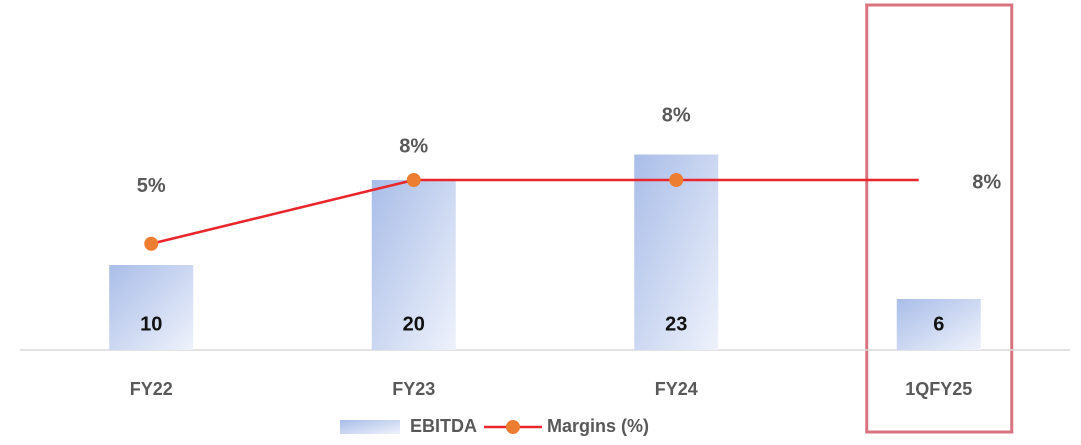 The image size is (1081, 445). What do you see at coordinates (151, 186) in the screenshot?
I see `line-value-label: 5%` at bounding box center [151, 186].